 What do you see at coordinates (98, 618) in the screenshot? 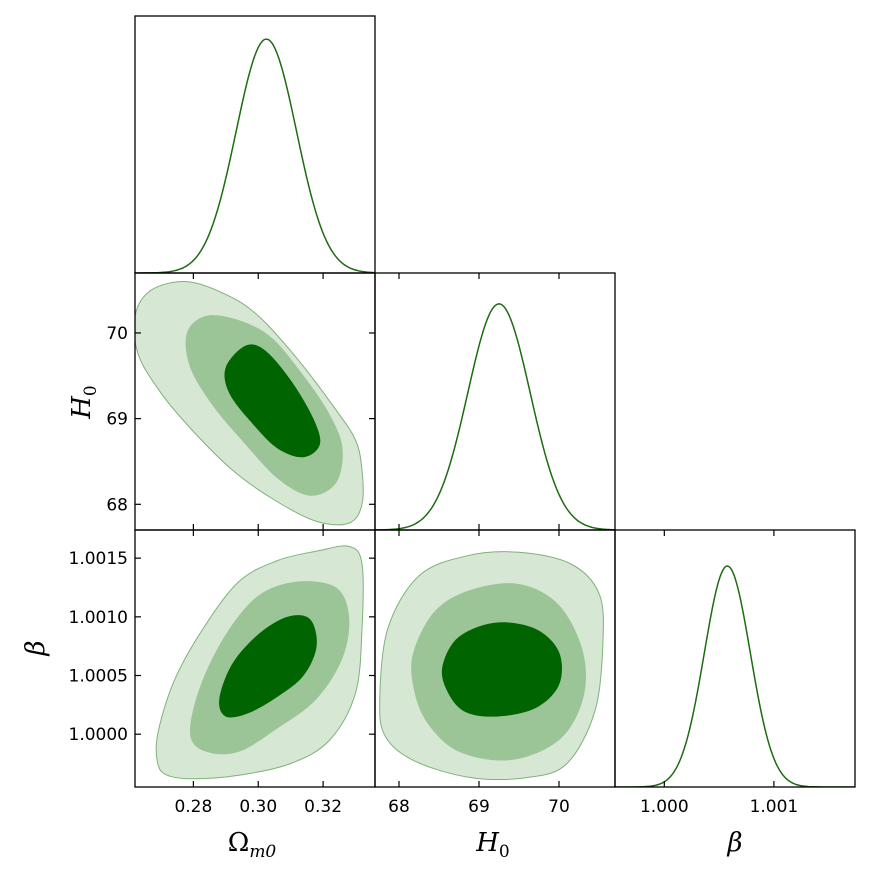
I see `y-tick-label: 1.0010` at bounding box center [98, 618].